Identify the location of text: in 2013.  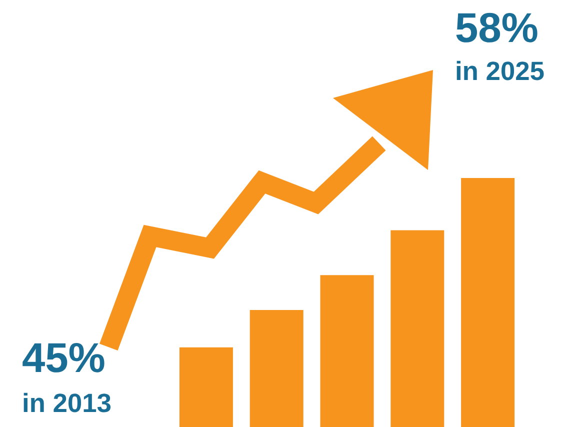
(67, 402).